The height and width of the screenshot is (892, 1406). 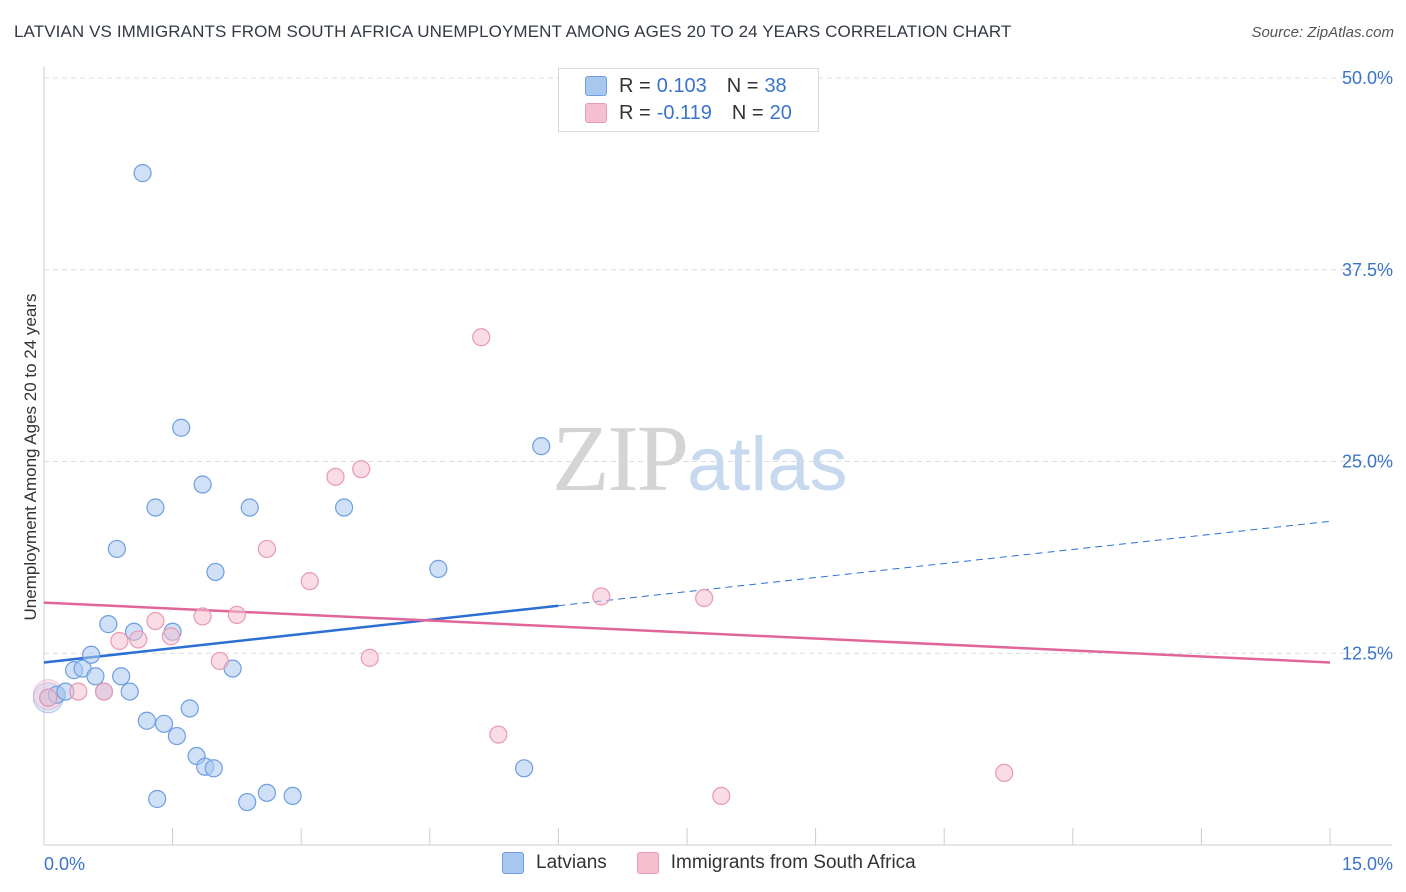 What do you see at coordinates (944, 563) in the screenshot?
I see `trendline-latvians-extrapolated` at bounding box center [944, 563].